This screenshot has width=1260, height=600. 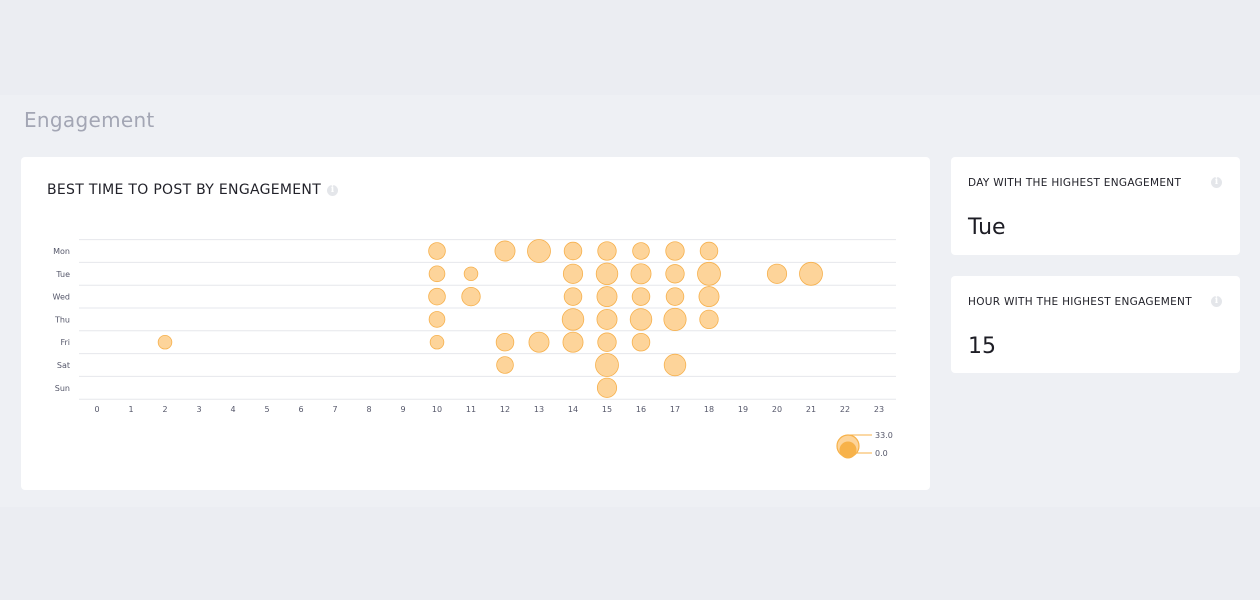 I want to click on y-tick-label: Fri, so click(x=65, y=342).